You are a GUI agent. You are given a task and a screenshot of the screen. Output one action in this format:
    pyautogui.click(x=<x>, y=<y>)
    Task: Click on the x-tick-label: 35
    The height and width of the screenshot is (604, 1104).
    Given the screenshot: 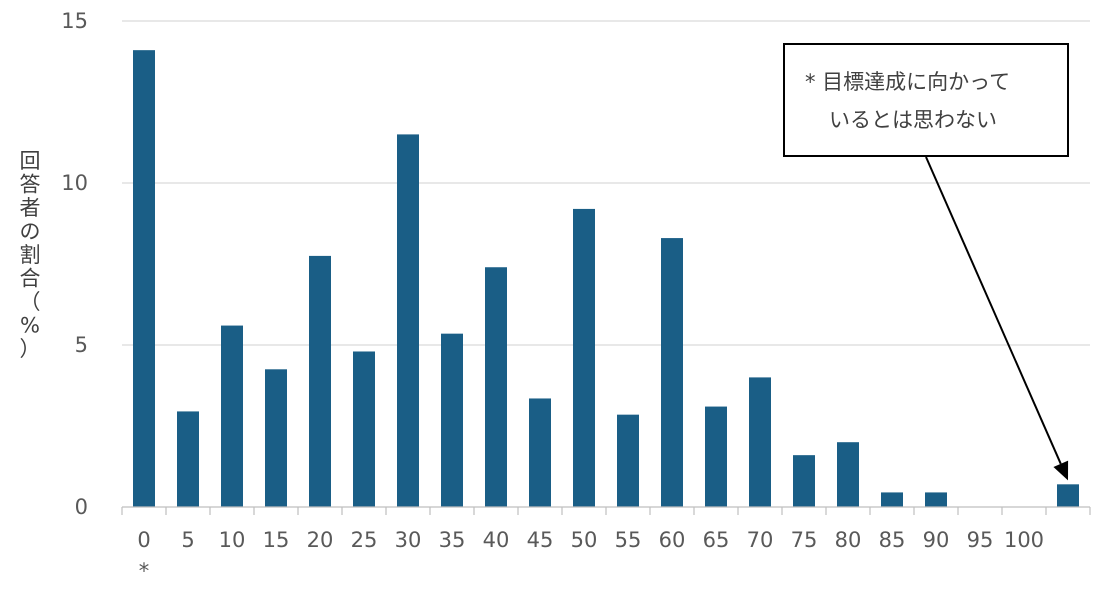 What is the action you would take?
    pyautogui.click(x=452, y=540)
    